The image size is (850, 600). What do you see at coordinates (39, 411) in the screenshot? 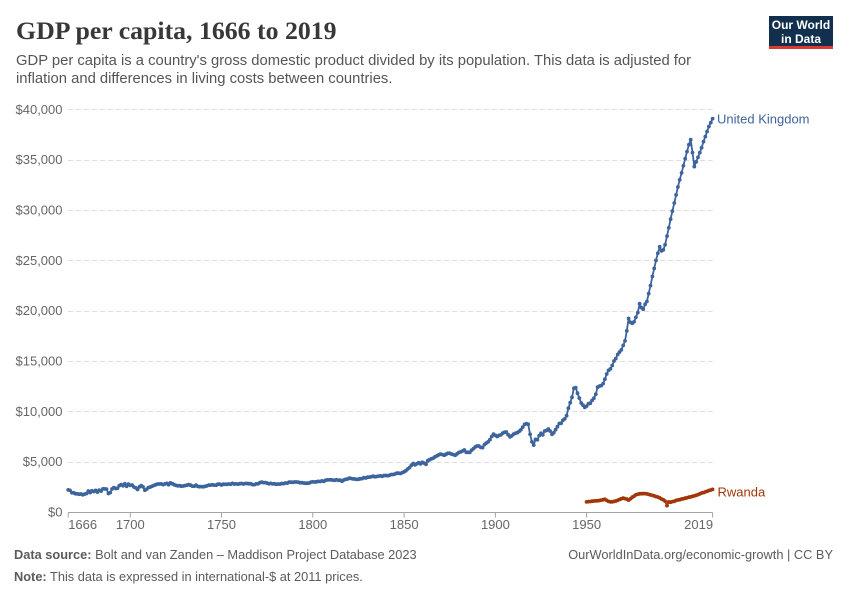
I see `svg-text: $10,000` at bounding box center [39, 411].